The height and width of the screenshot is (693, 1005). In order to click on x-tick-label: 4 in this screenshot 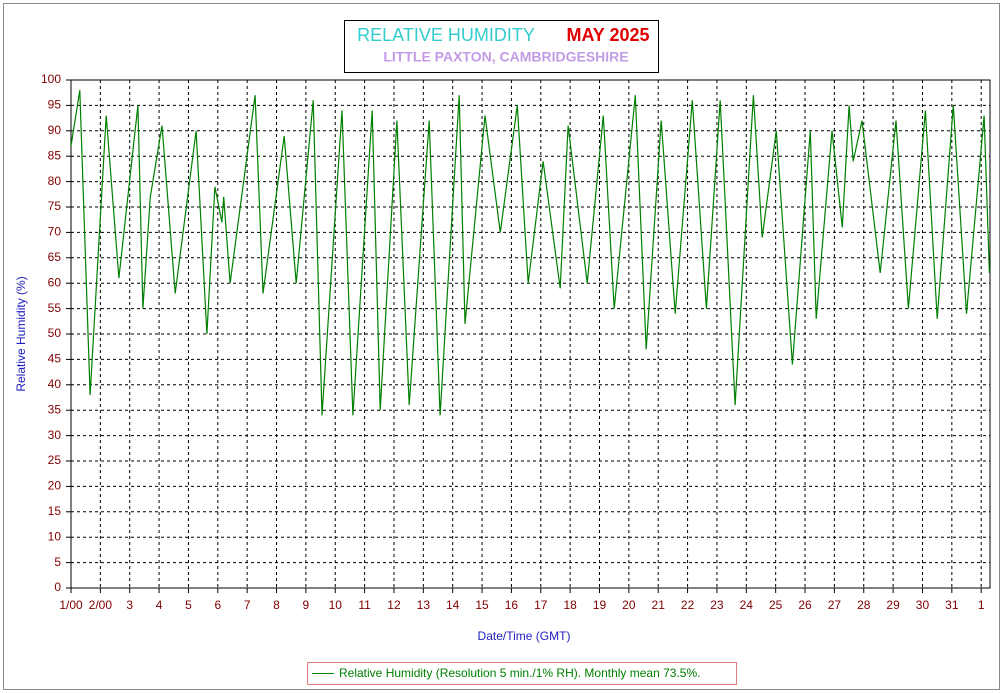, I will do `click(159, 605)`.